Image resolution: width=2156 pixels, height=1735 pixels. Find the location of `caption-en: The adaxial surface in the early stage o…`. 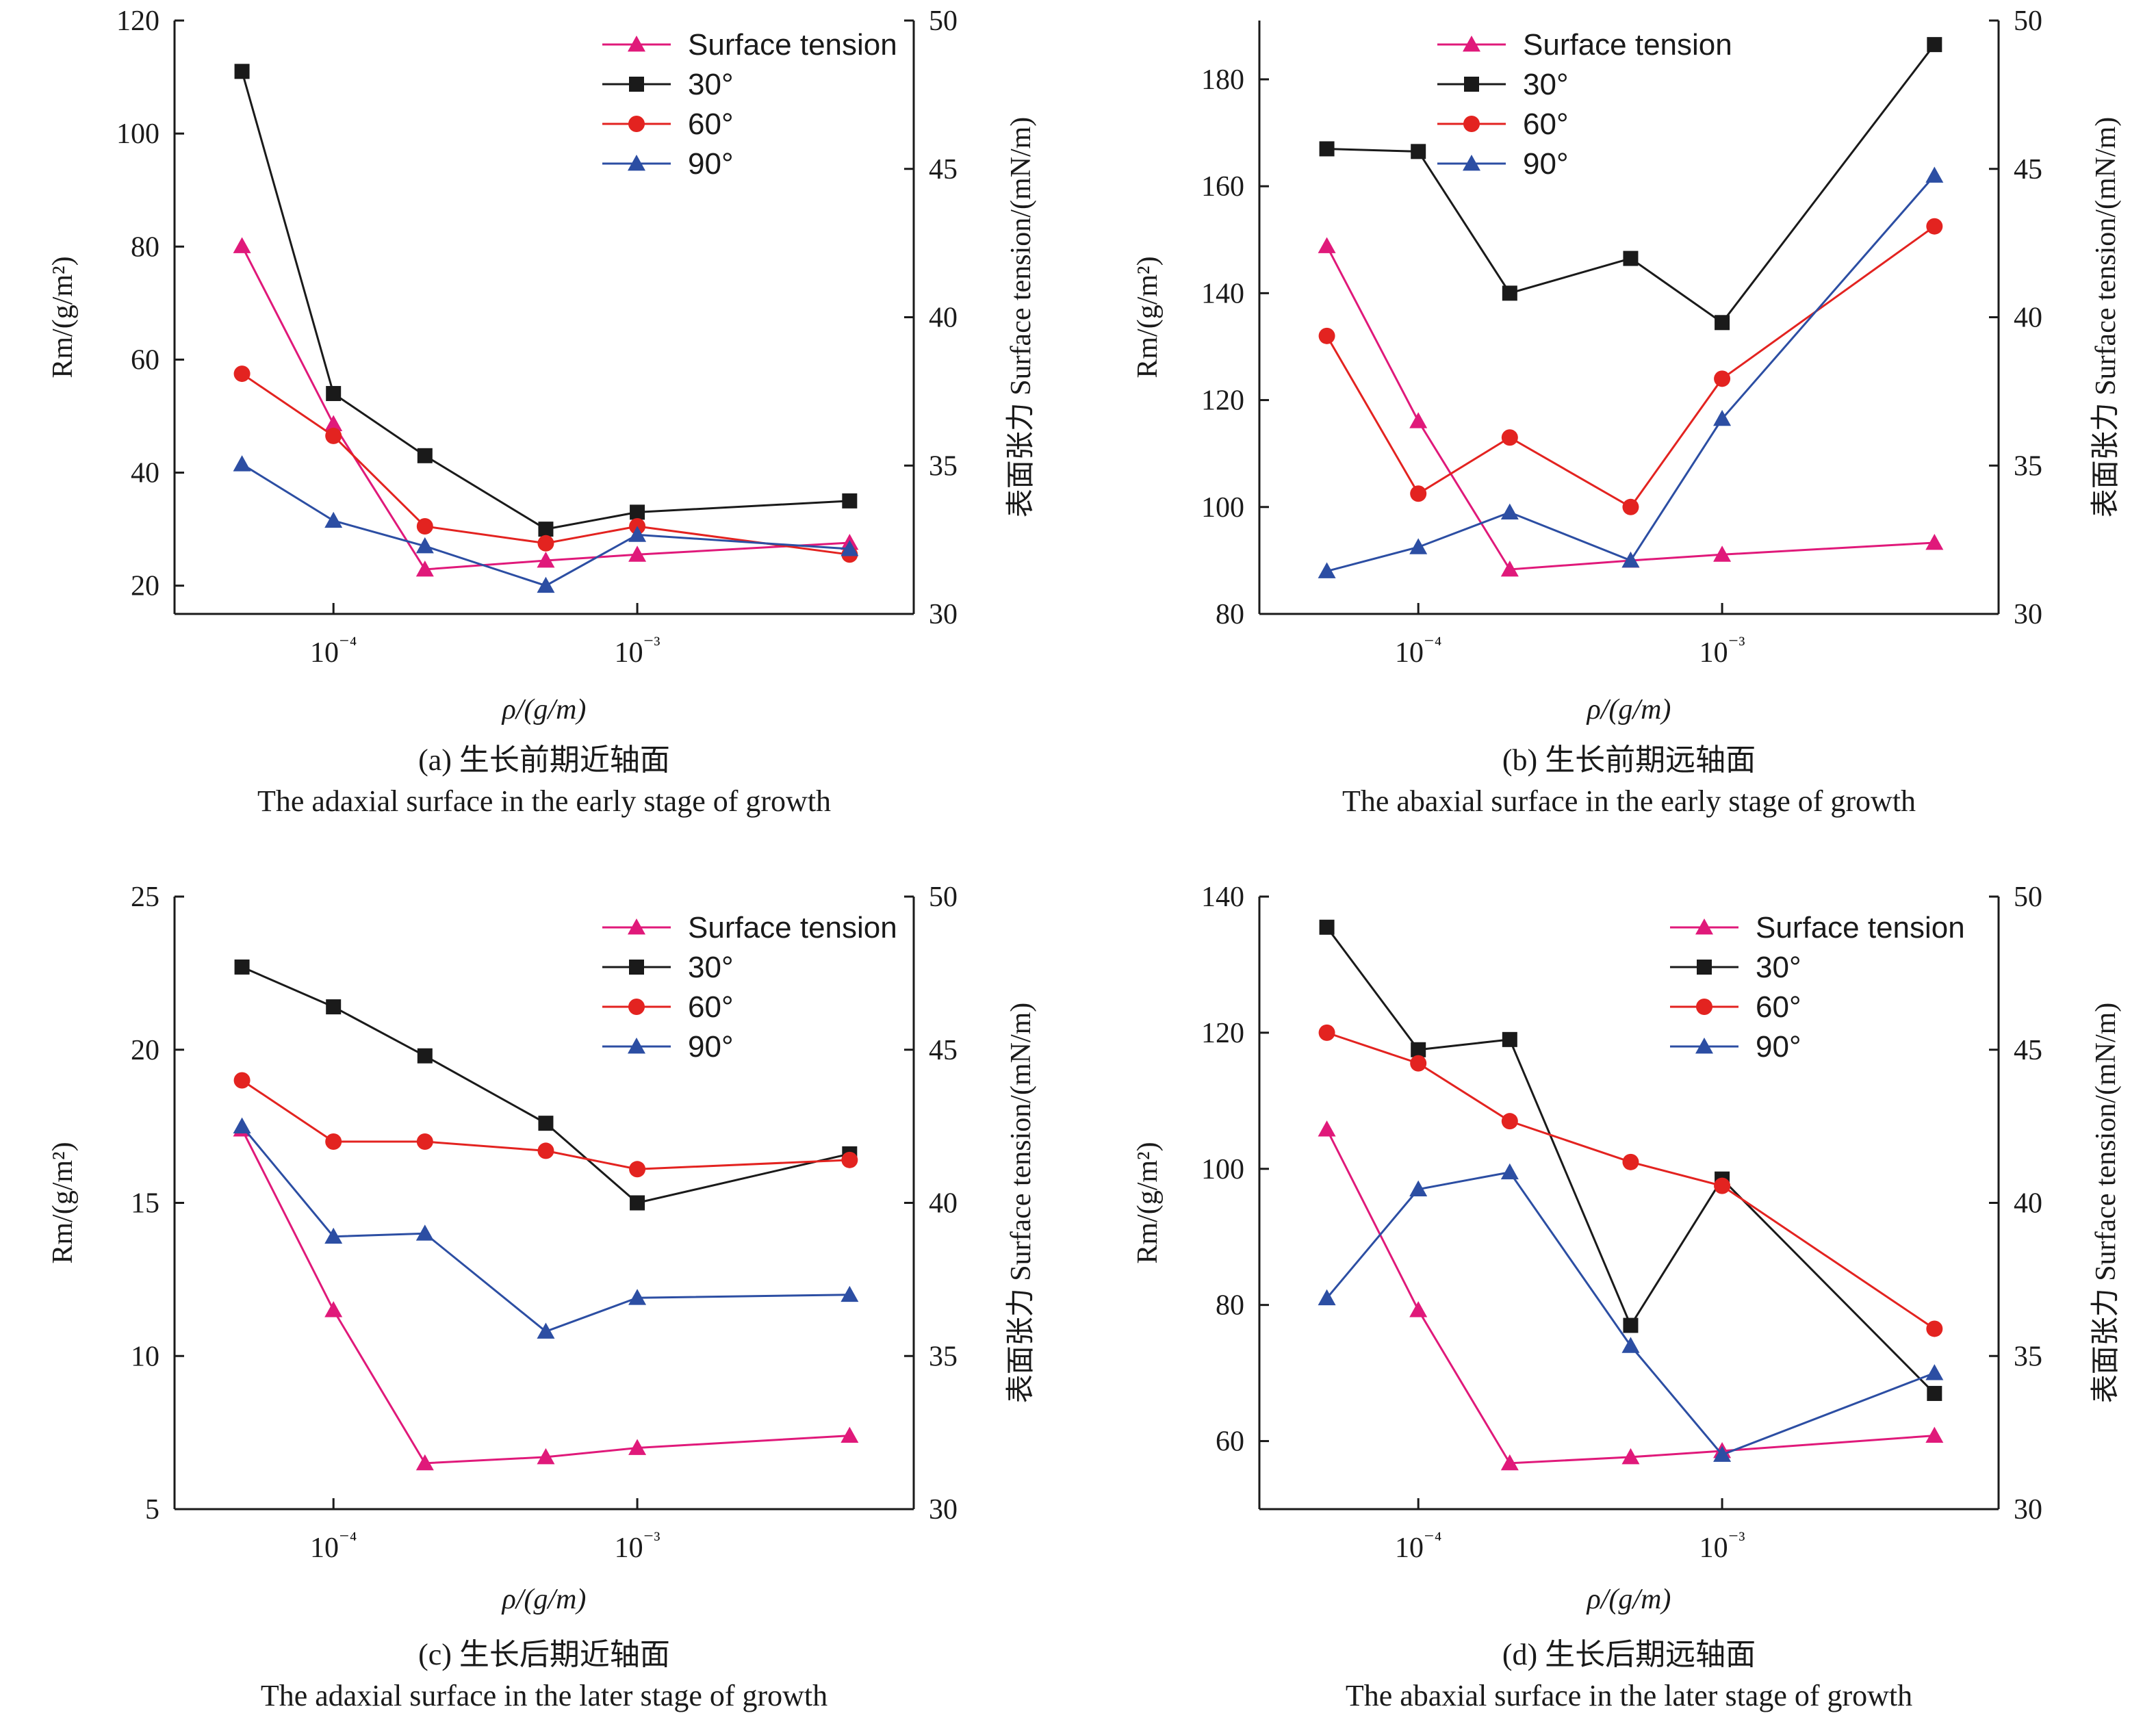

caption-en: The adaxial surface in the early stage o… is located at coordinates (544, 801).